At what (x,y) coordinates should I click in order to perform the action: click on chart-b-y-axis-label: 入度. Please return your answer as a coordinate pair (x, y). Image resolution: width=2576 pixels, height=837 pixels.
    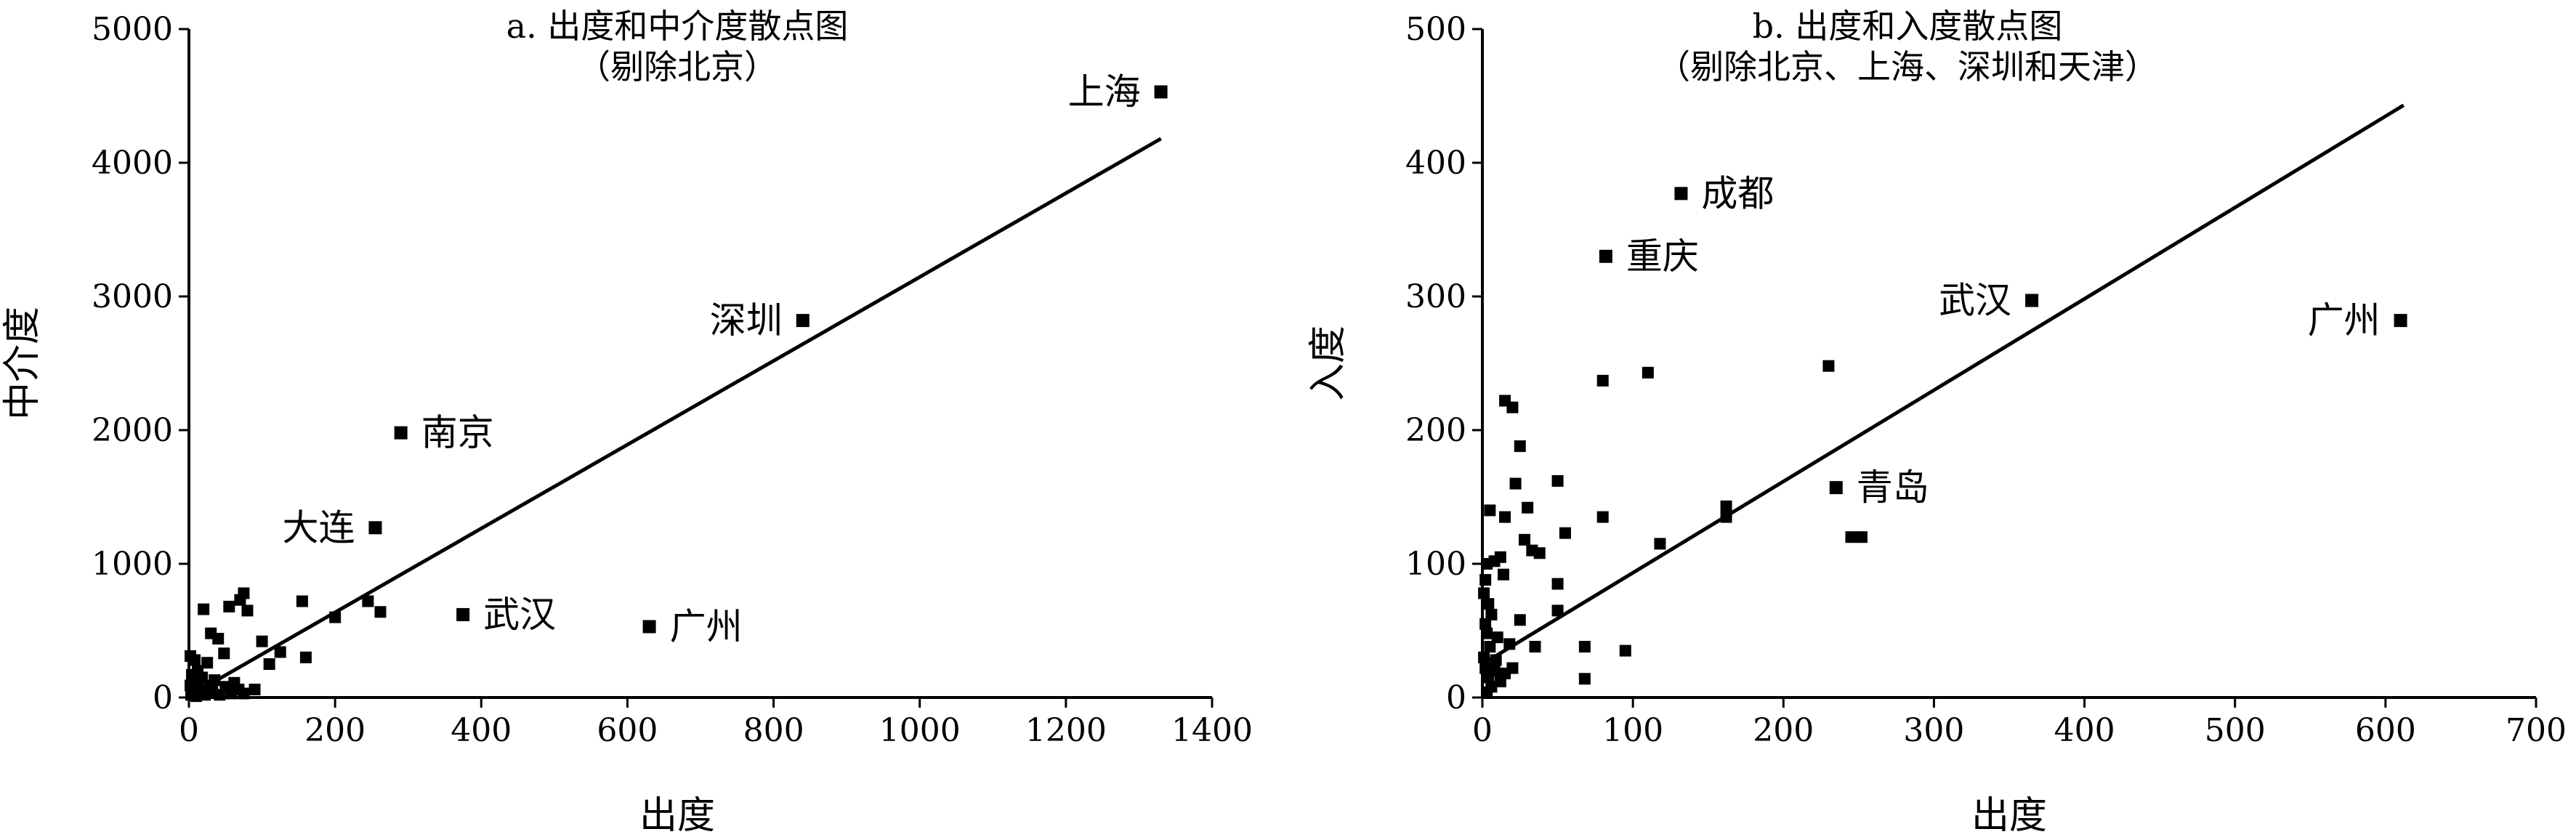
    Looking at the image, I should click on (1329, 364).